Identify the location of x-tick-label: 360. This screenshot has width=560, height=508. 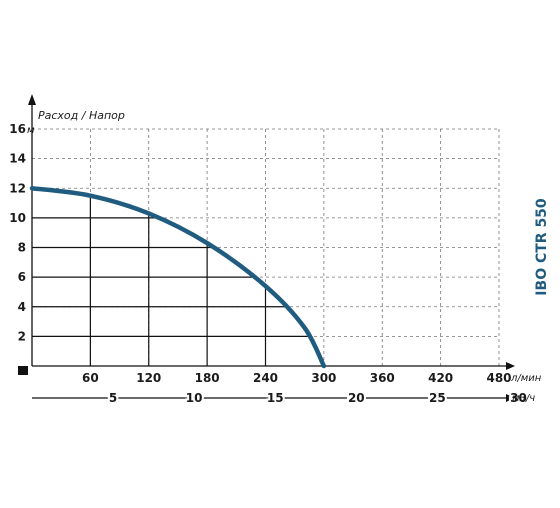
(382, 378).